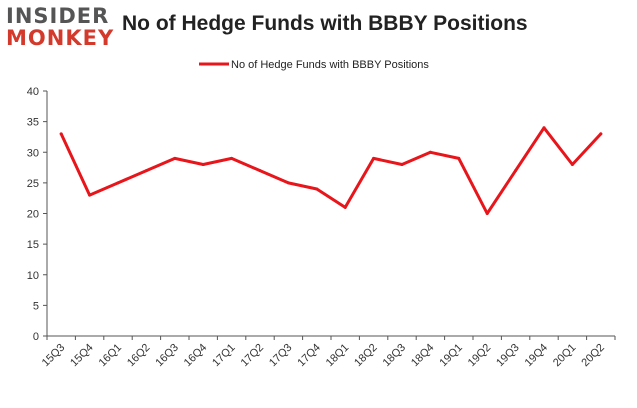  What do you see at coordinates (60, 38) in the screenshot?
I see `logo-text-bottom: MONKEY` at bounding box center [60, 38].